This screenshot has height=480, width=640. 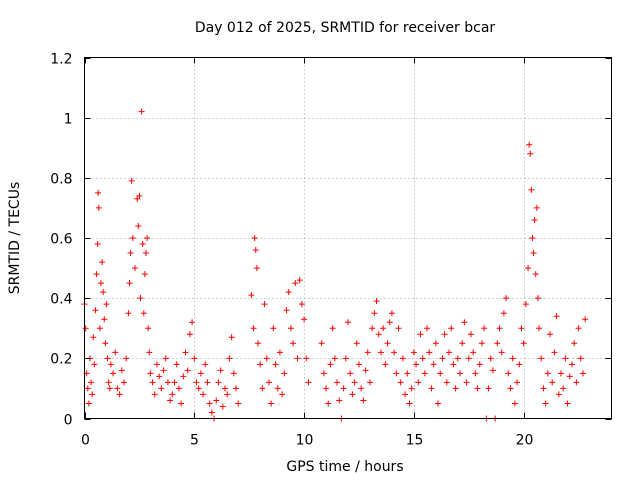 What do you see at coordinates (85, 441) in the screenshot?
I see `x-tick-label: 0` at bounding box center [85, 441].